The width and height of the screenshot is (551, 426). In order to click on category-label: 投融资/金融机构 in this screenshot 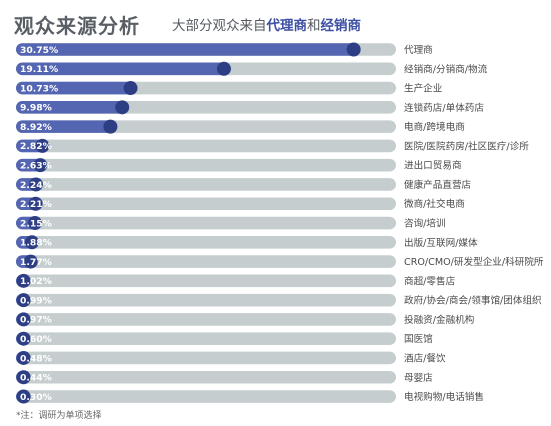, I will do `click(439, 320)`.